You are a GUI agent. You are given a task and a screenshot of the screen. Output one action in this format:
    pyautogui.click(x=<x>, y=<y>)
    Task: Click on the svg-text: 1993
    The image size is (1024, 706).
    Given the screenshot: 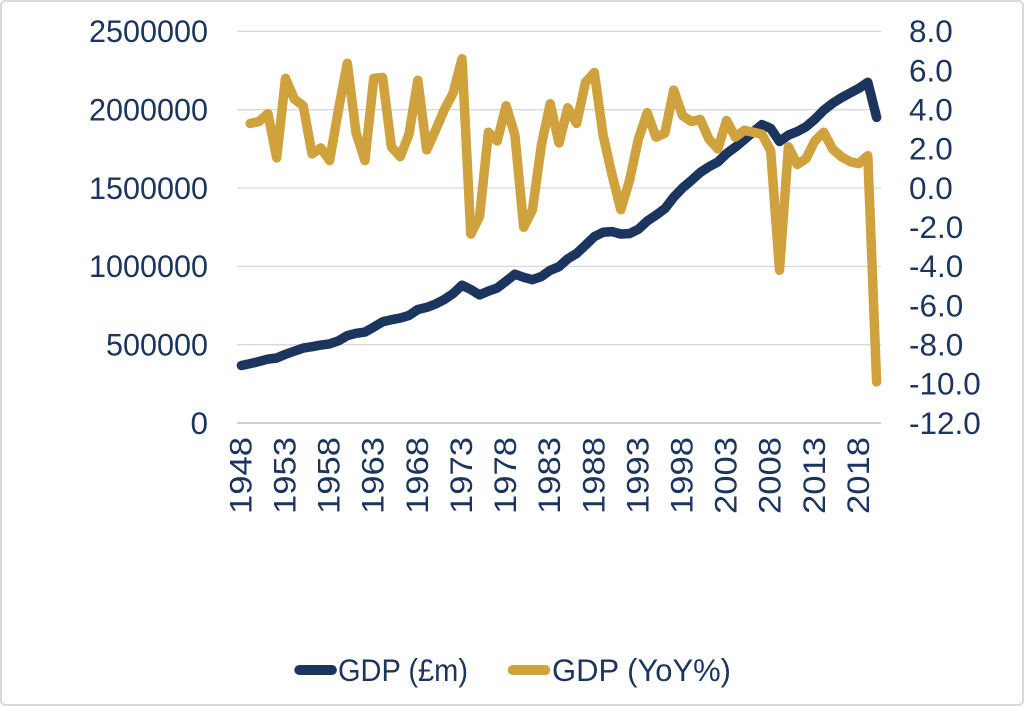 What is the action you would take?
    pyautogui.click(x=637, y=475)
    